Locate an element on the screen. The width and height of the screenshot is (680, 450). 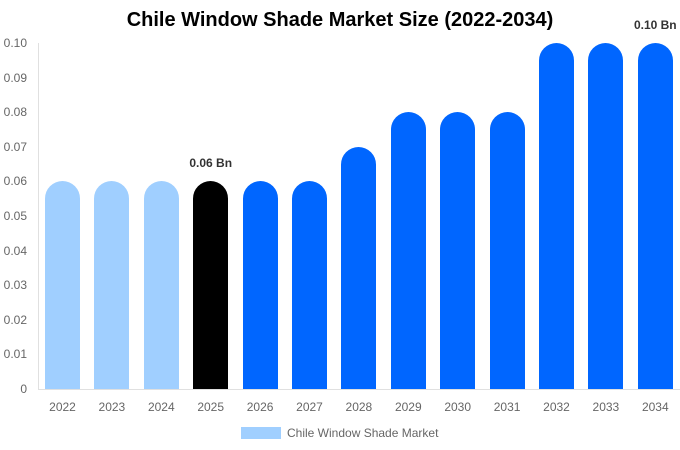
legend-label: Chile Window Shade Market is located at coordinates (363, 433).